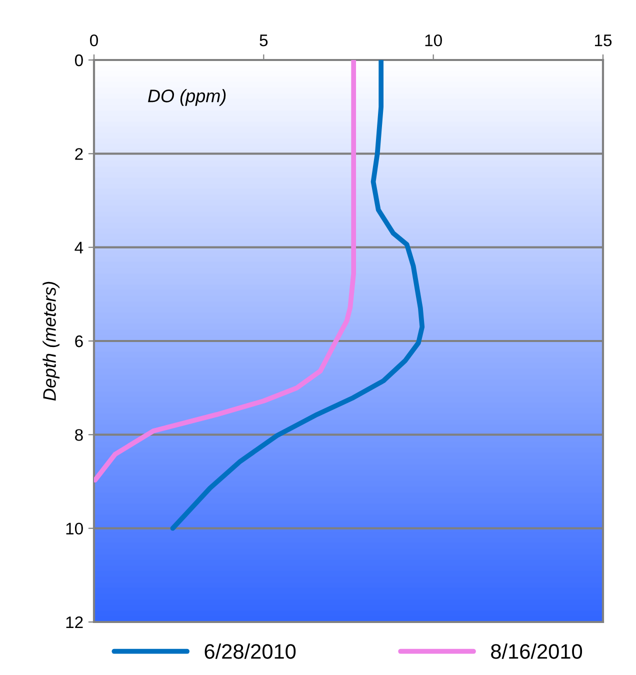 Image resolution: width=636 pixels, height=675 pixels. I want to click on x-tick-label: 15, so click(603, 40).